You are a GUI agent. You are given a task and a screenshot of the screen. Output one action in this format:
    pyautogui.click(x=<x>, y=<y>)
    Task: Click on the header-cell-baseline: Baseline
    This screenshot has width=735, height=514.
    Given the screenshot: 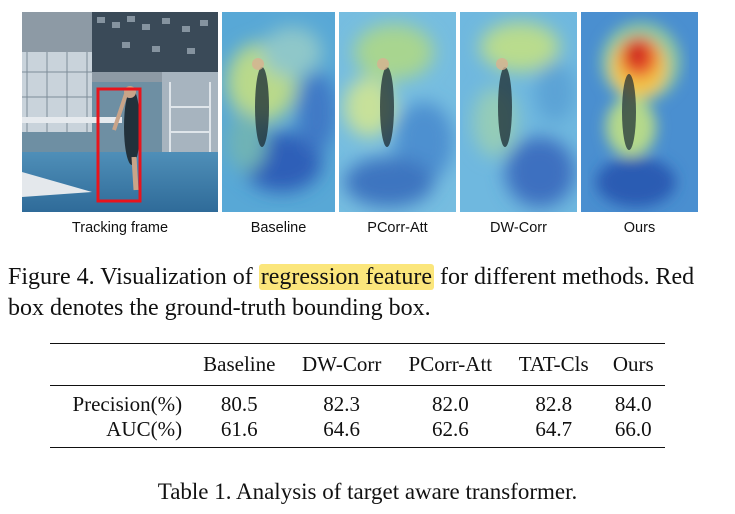 What is the action you would take?
    pyautogui.click(x=239, y=364)
    